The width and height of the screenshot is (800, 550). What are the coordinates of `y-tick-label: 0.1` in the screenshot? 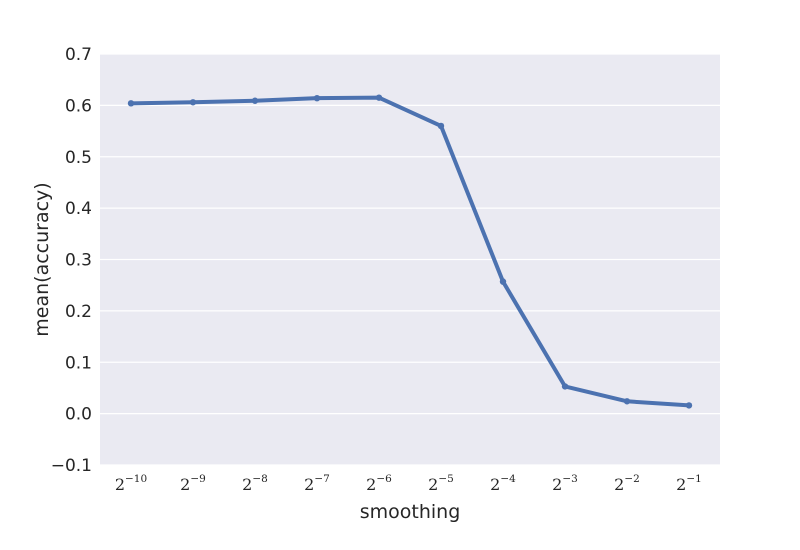 It's located at (78, 363).